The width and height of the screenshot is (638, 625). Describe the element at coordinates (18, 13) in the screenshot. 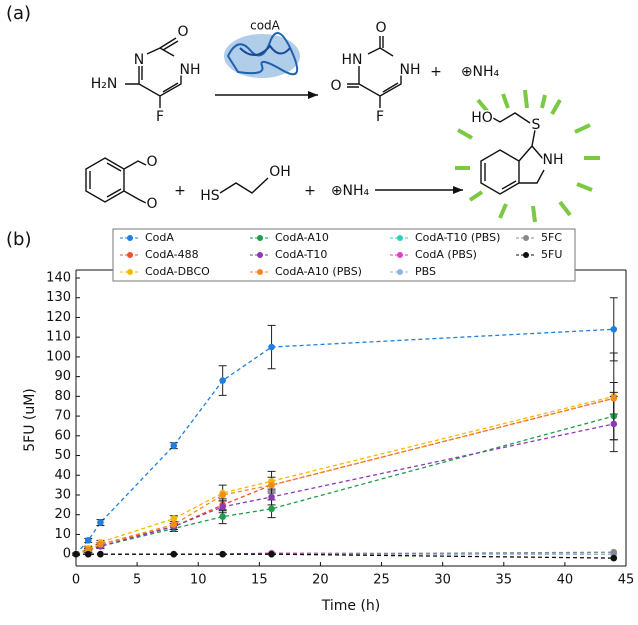

I see `panel-label: (a)` at that location.